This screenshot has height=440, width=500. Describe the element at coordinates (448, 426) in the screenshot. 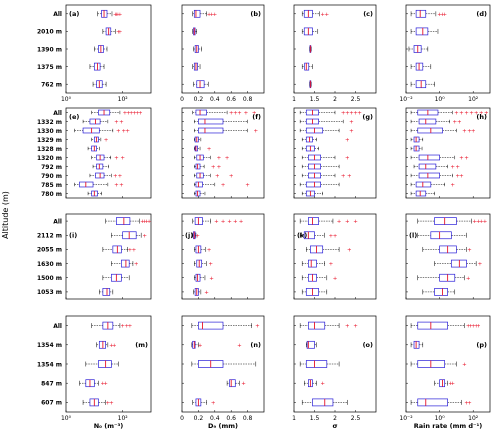

I see `x-axis-label: Rain rate (mm d⁻¹)` at that location.